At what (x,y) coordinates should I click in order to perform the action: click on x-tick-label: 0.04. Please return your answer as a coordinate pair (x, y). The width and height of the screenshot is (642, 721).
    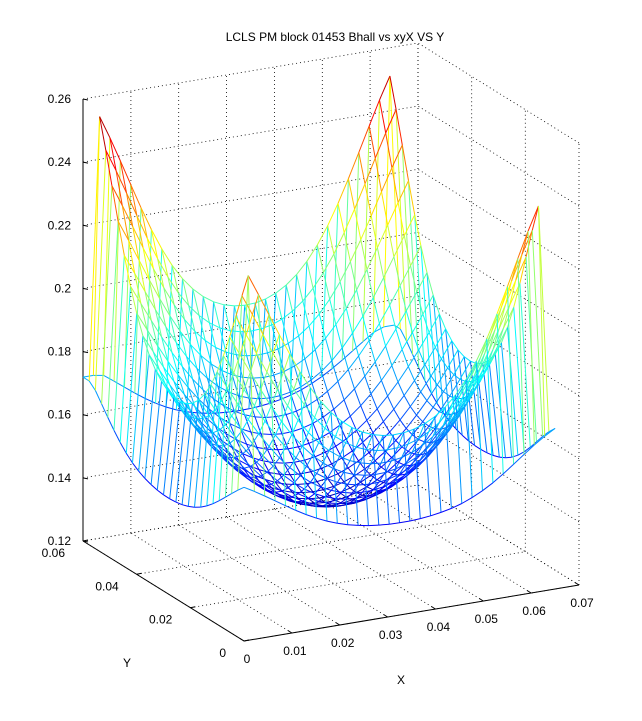
    Looking at the image, I should click on (439, 627).